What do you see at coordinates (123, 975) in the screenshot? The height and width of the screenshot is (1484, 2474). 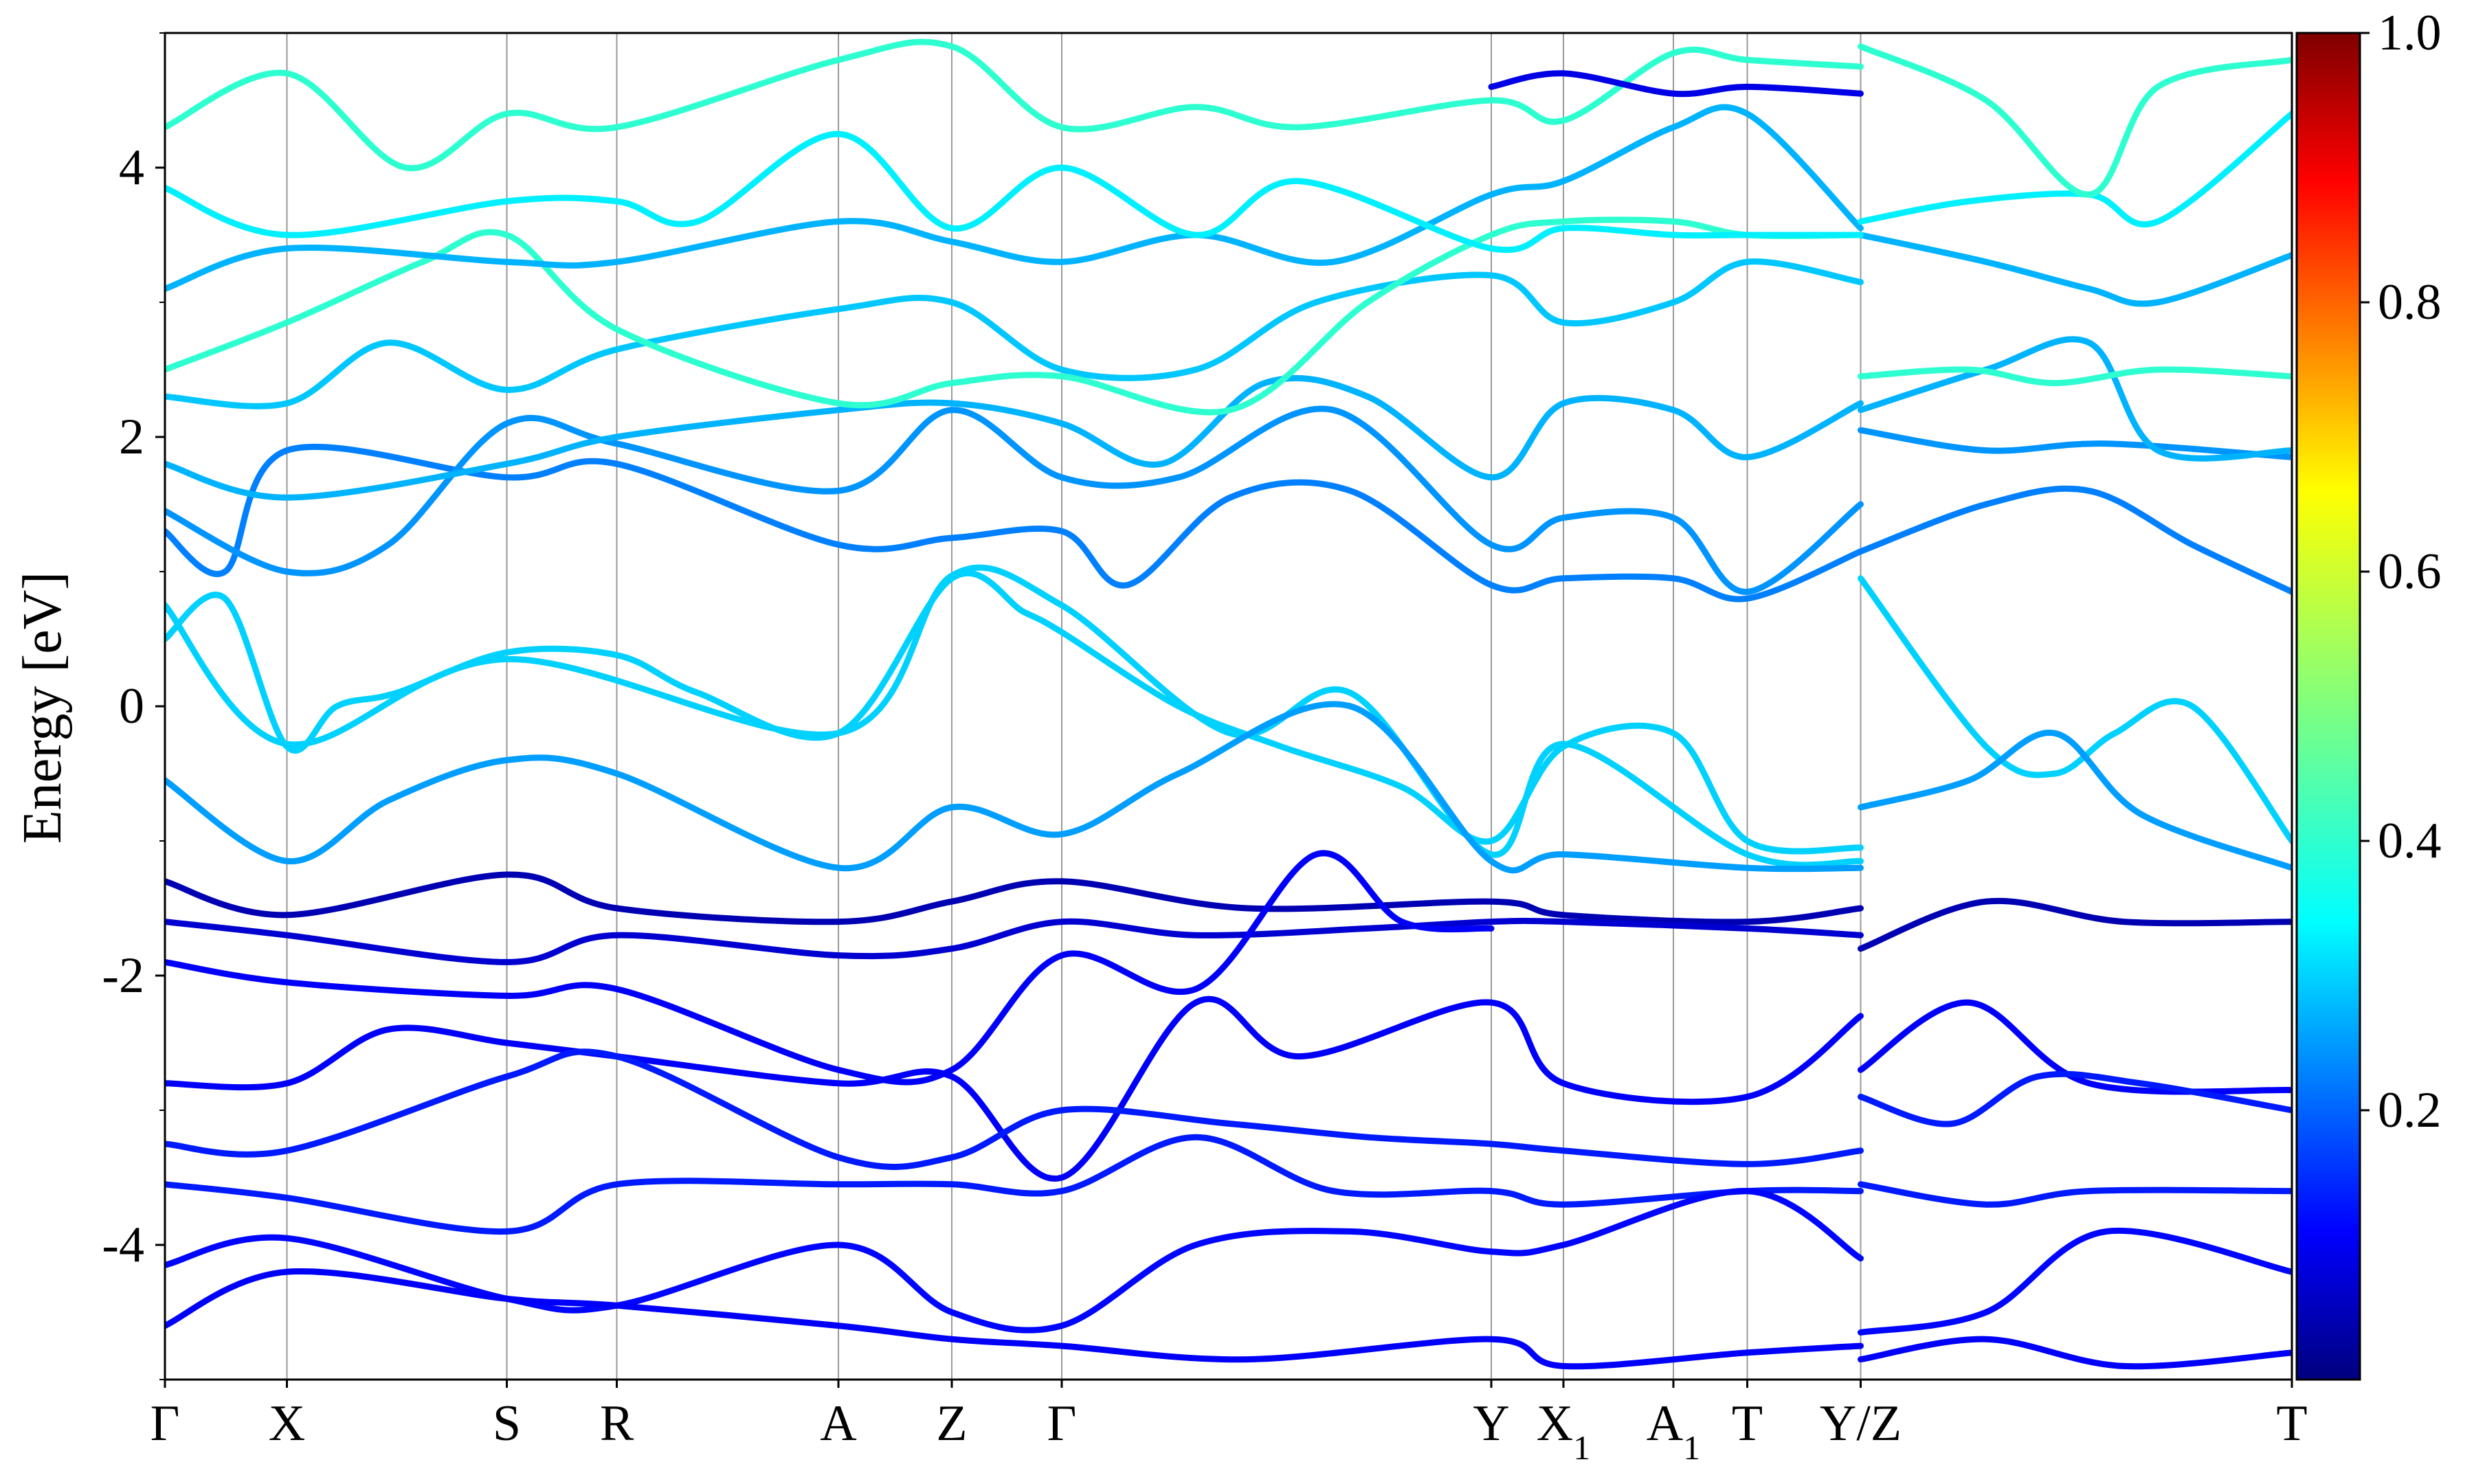 I see `y-tick-label: -2` at bounding box center [123, 975].